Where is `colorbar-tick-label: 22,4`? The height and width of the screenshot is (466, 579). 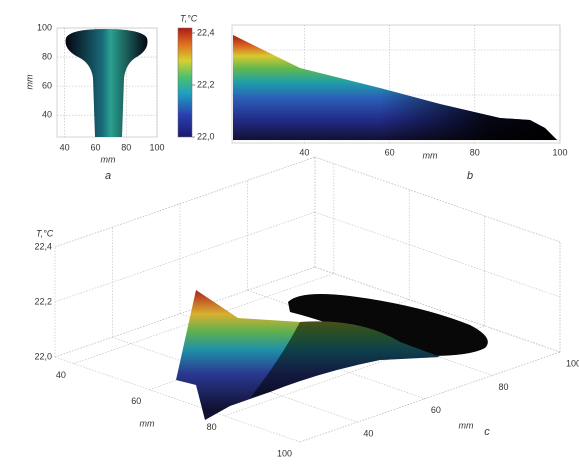 colorbar-tick-label: 22,4 is located at coordinates (206, 32).